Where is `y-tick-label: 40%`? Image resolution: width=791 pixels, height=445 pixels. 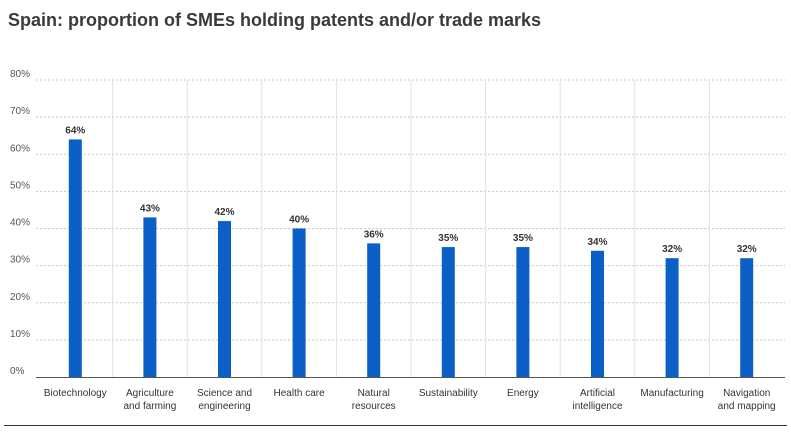 y-tick-label: 40% is located at coordinates (20, 223).